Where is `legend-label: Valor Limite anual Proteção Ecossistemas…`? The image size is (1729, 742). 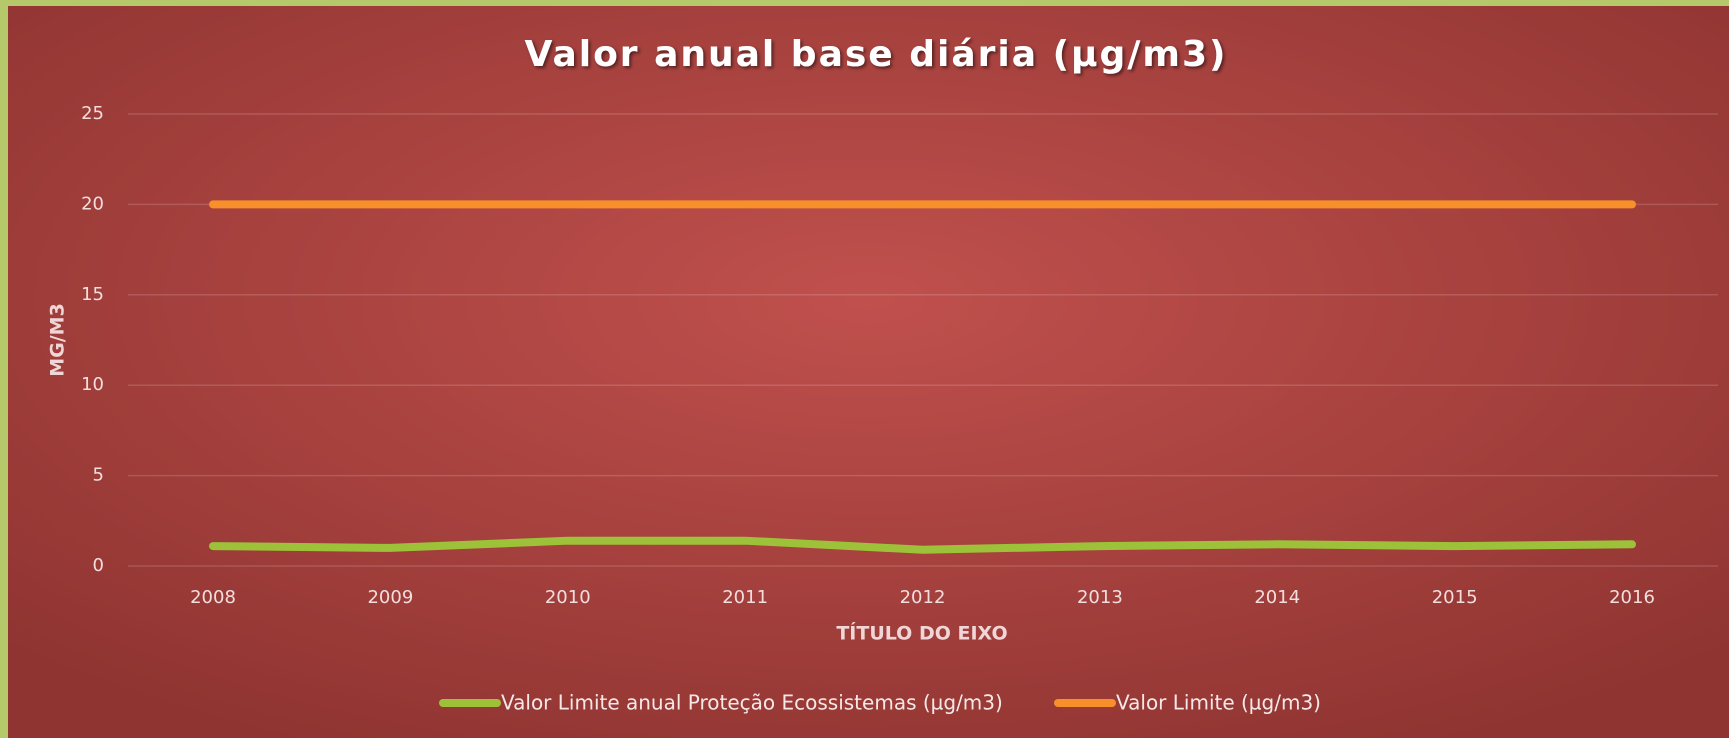
legend-label: Valor Limite anual Proteção Ecossistemas… is located at coordinates (752, 703).